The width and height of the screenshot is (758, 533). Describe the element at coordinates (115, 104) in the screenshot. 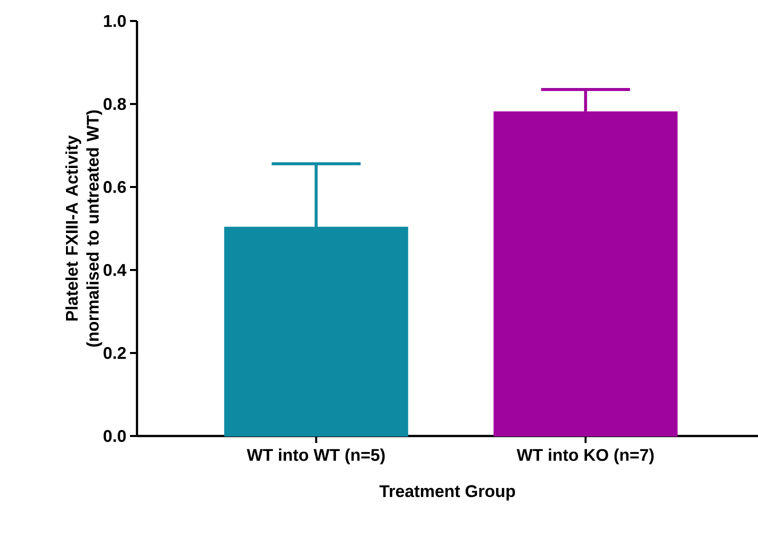

I see `y-tick-label: 0.8` at that location.